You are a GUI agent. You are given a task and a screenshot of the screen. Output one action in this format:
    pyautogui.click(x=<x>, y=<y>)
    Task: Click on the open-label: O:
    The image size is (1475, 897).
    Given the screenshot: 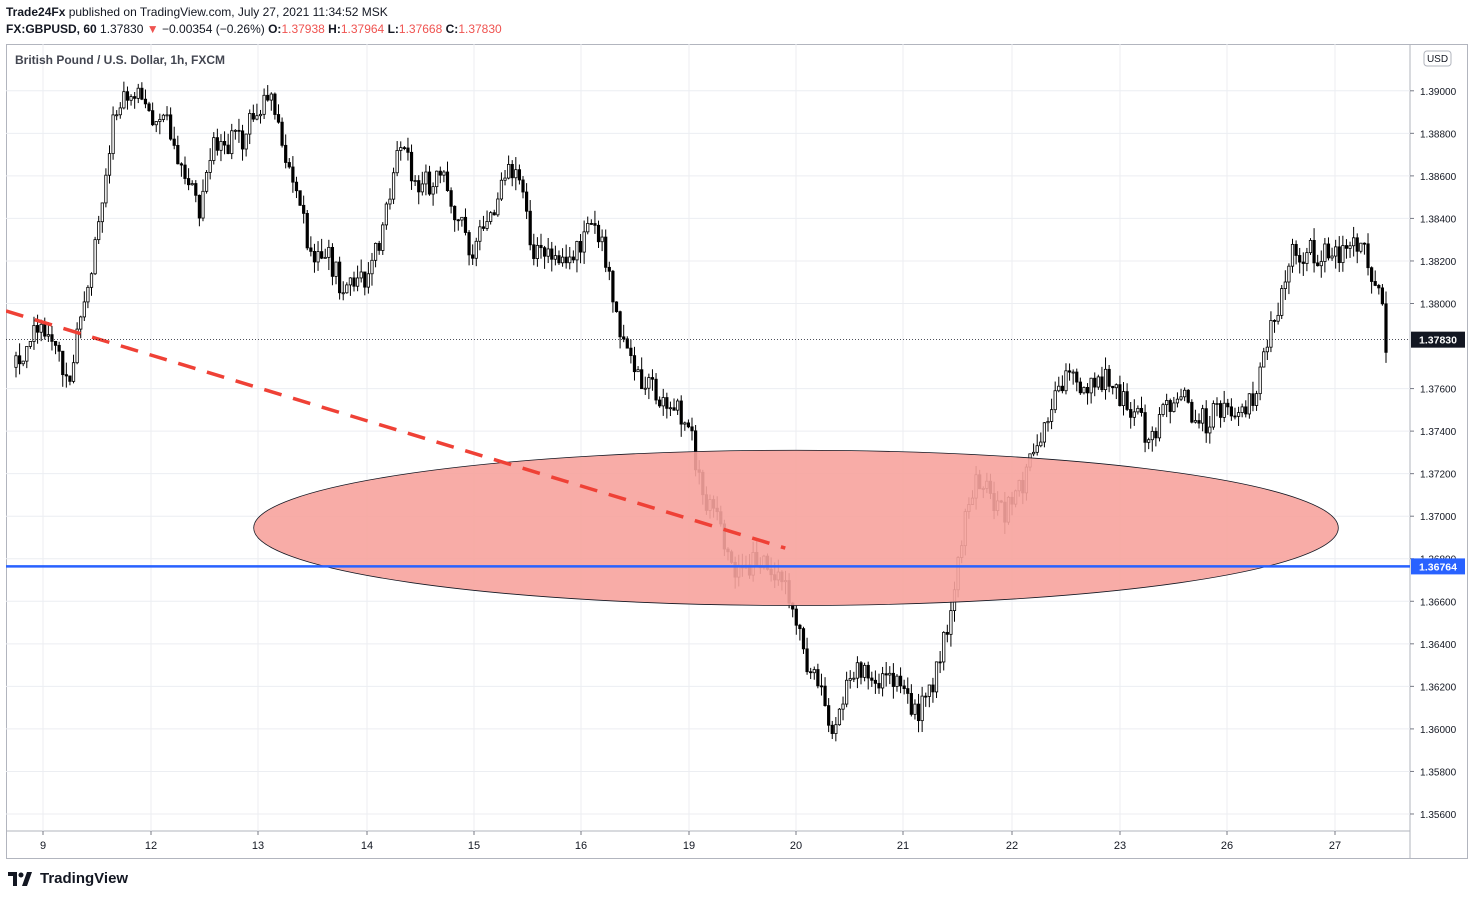 What is the action you would take?
    pyautogui.click(x=275, y=29)
    